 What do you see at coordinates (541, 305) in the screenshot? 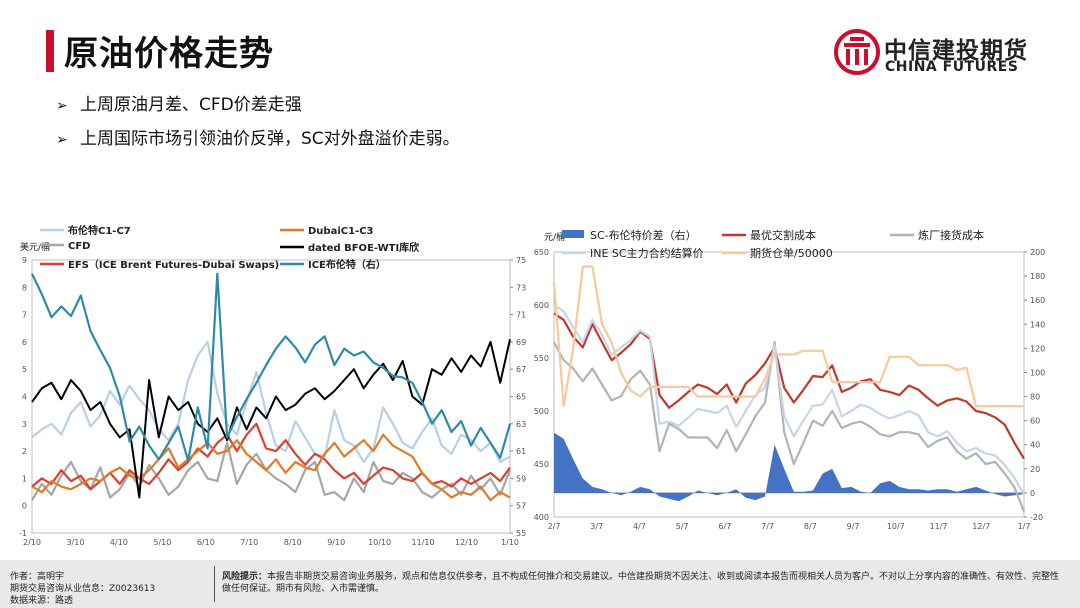
I see `y-left-tick-label: 600` at bounding box center [541, 305].